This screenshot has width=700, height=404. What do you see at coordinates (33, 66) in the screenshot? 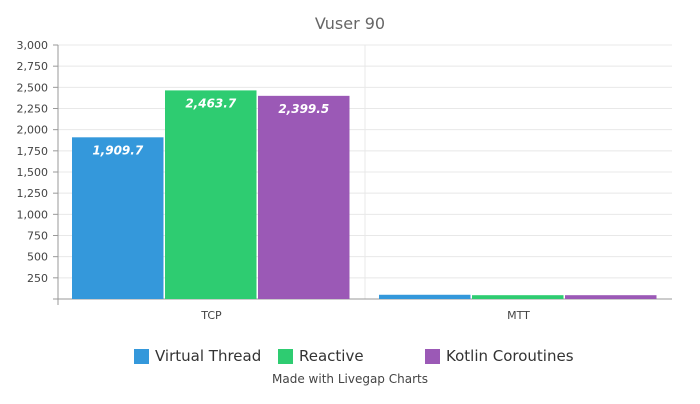
I see `y-tick-label: 2,750` at bounding box center [33, 66].